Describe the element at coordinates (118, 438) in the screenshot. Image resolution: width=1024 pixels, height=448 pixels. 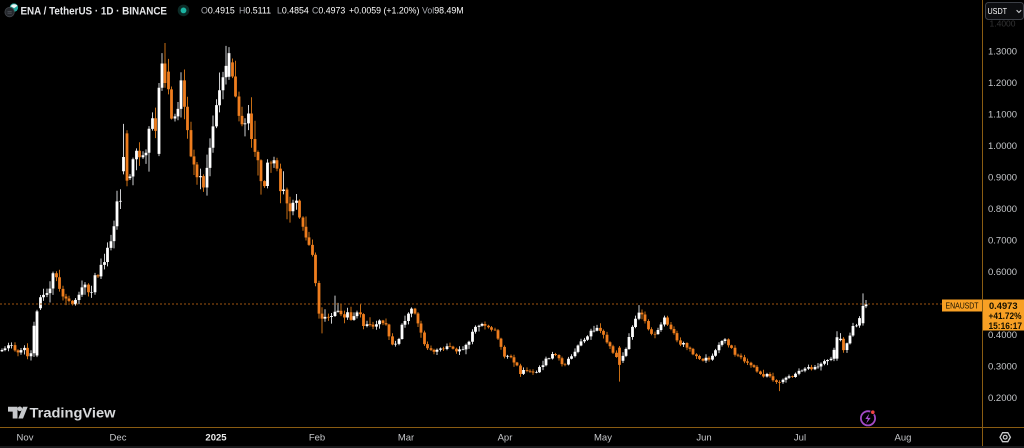
I see `svg-text: Dec` at that location.